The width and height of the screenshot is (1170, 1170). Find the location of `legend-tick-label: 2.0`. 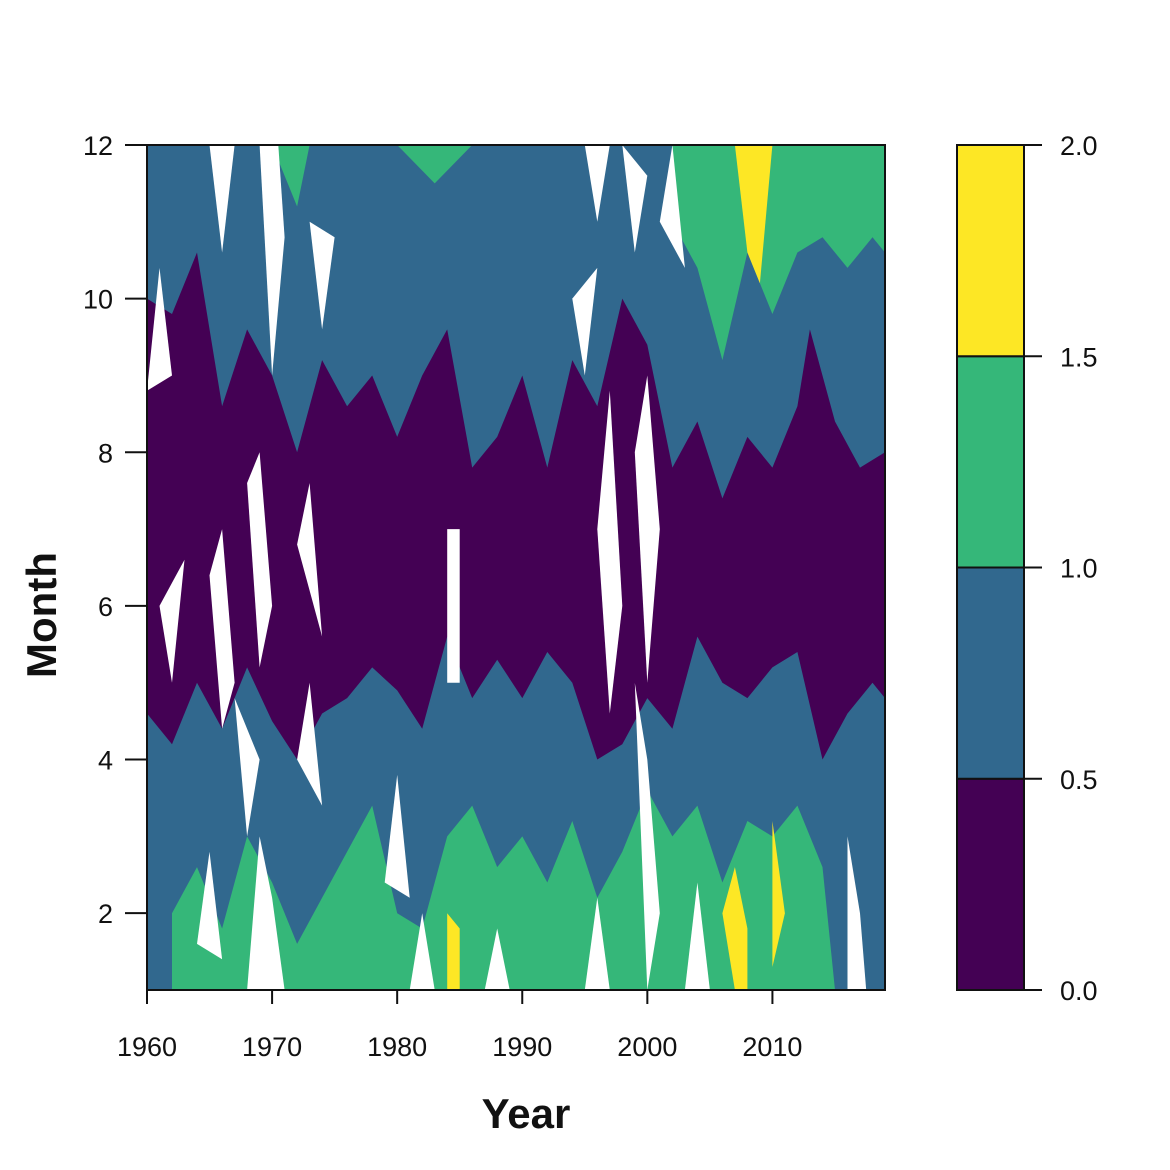

legend-tick-label: 2.0 is located at coordinates (1079, 146).